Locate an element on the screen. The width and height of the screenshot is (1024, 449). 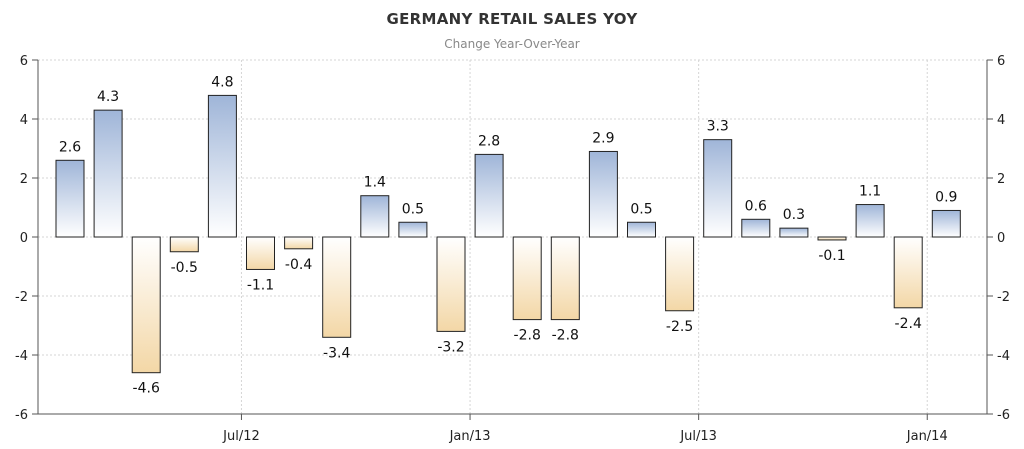
bar-value-label: -2.5 is located at coordinates (679, 327).